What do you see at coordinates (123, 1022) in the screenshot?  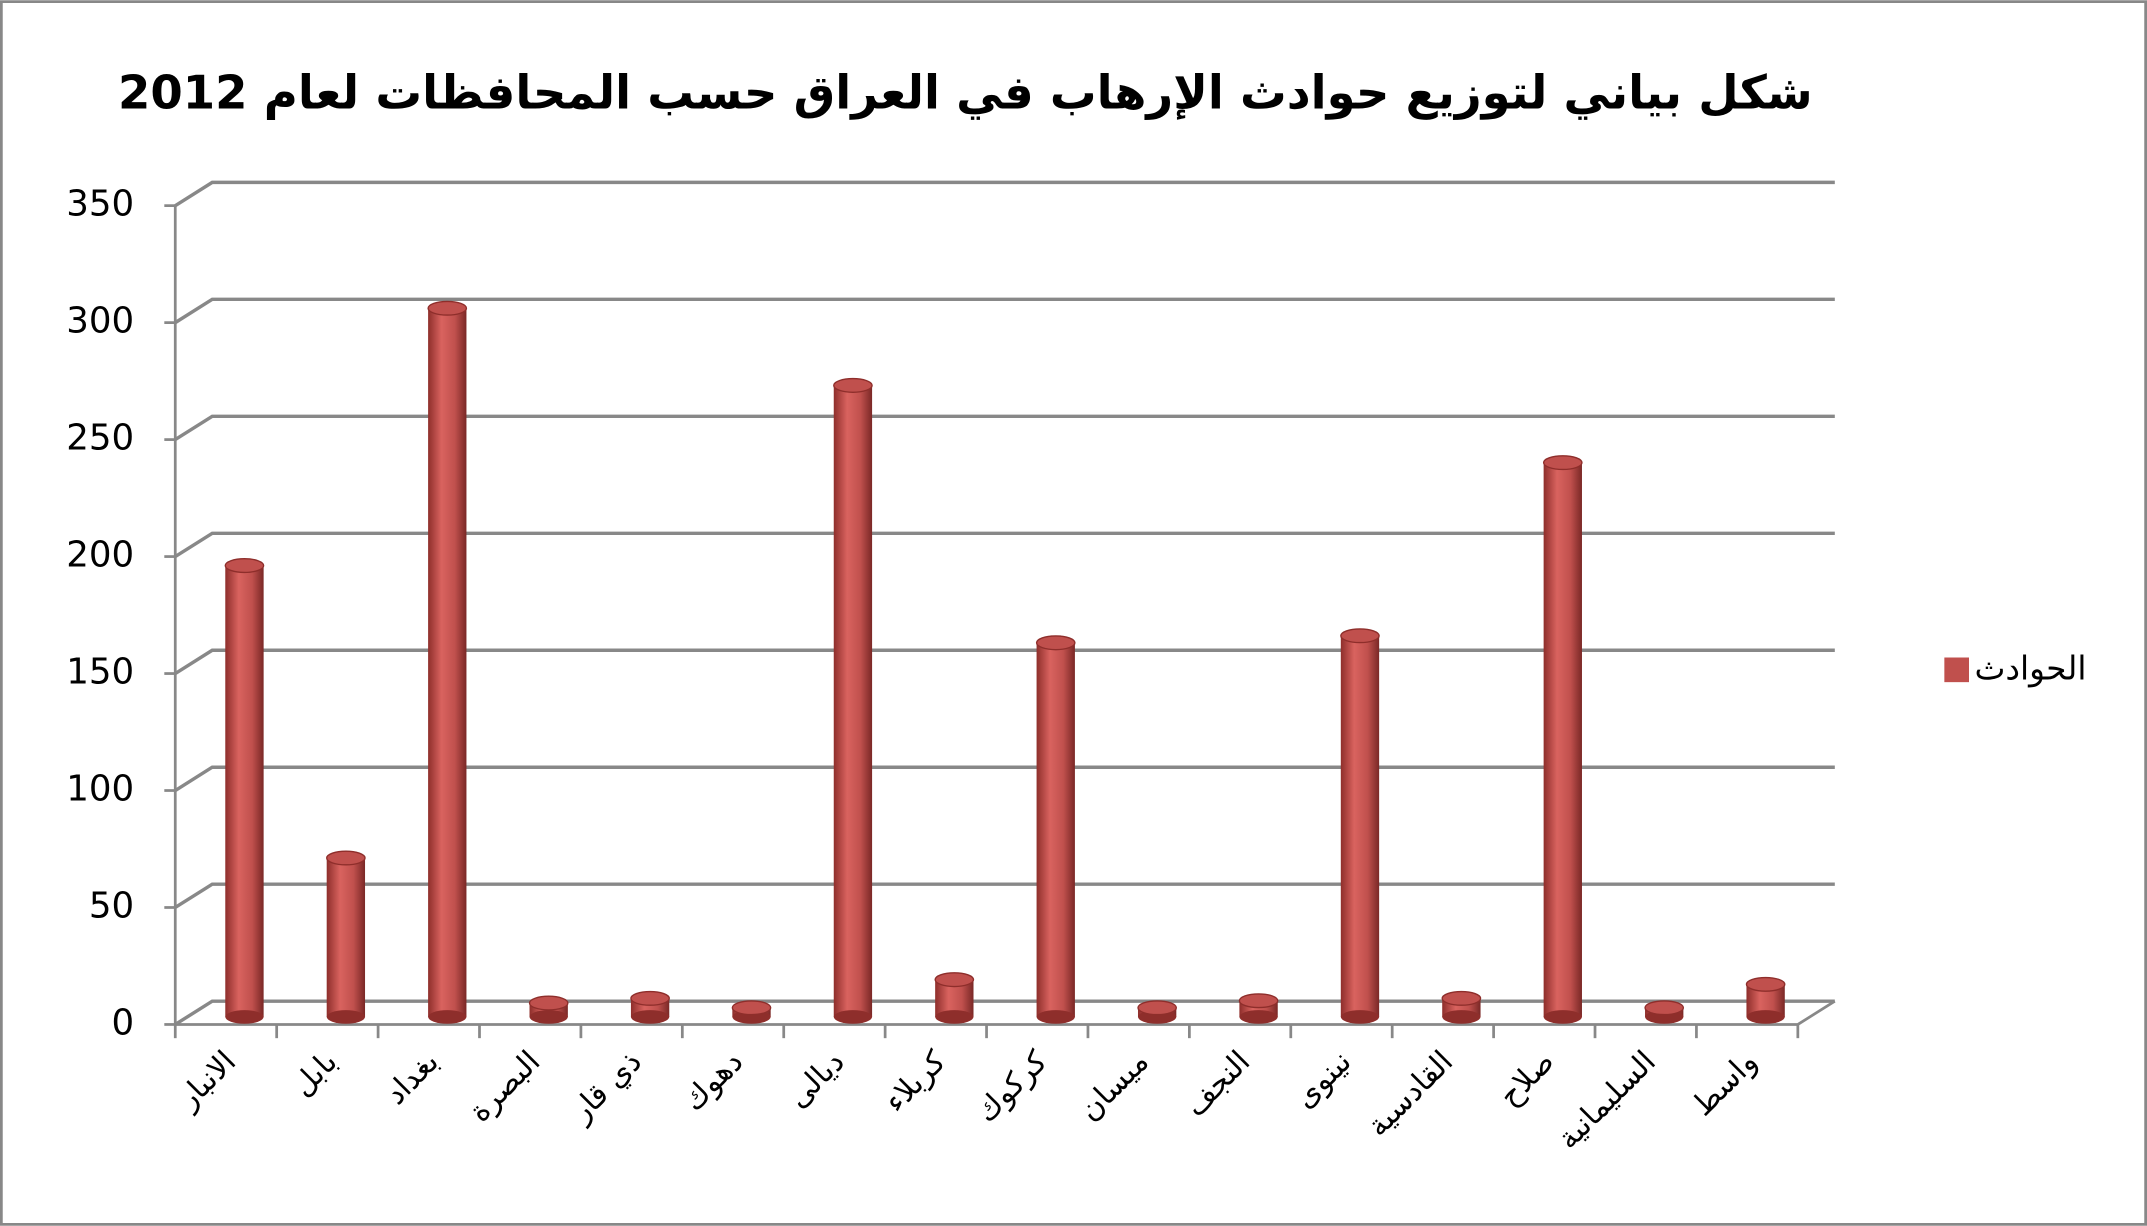 I see `y-tick-label: 0` at bounding box center [123, 1022].